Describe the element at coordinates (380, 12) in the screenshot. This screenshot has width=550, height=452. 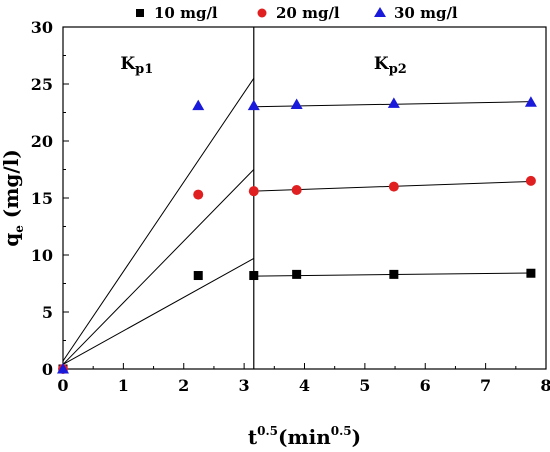
I see `legend-marker-30mgl` at that location.